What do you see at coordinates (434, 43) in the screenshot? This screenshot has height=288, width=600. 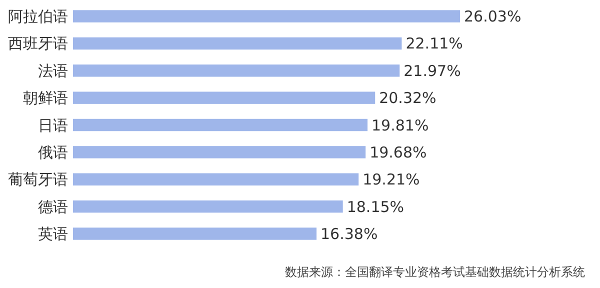 I see `data-label: 22.11%` at bounding box center [434, 43].